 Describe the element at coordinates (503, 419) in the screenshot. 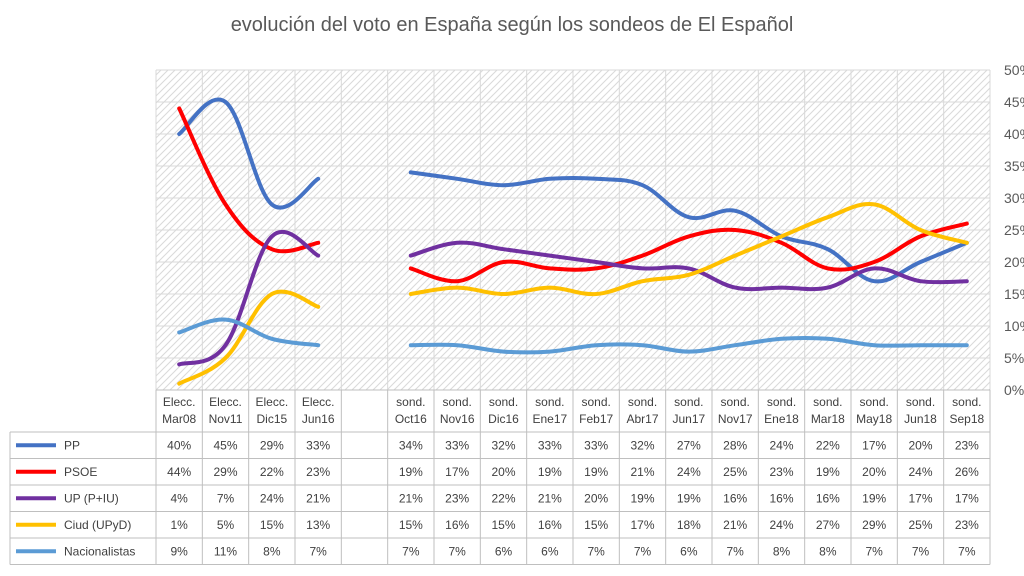

I see `category-label-bottom: Dic16` at that location.